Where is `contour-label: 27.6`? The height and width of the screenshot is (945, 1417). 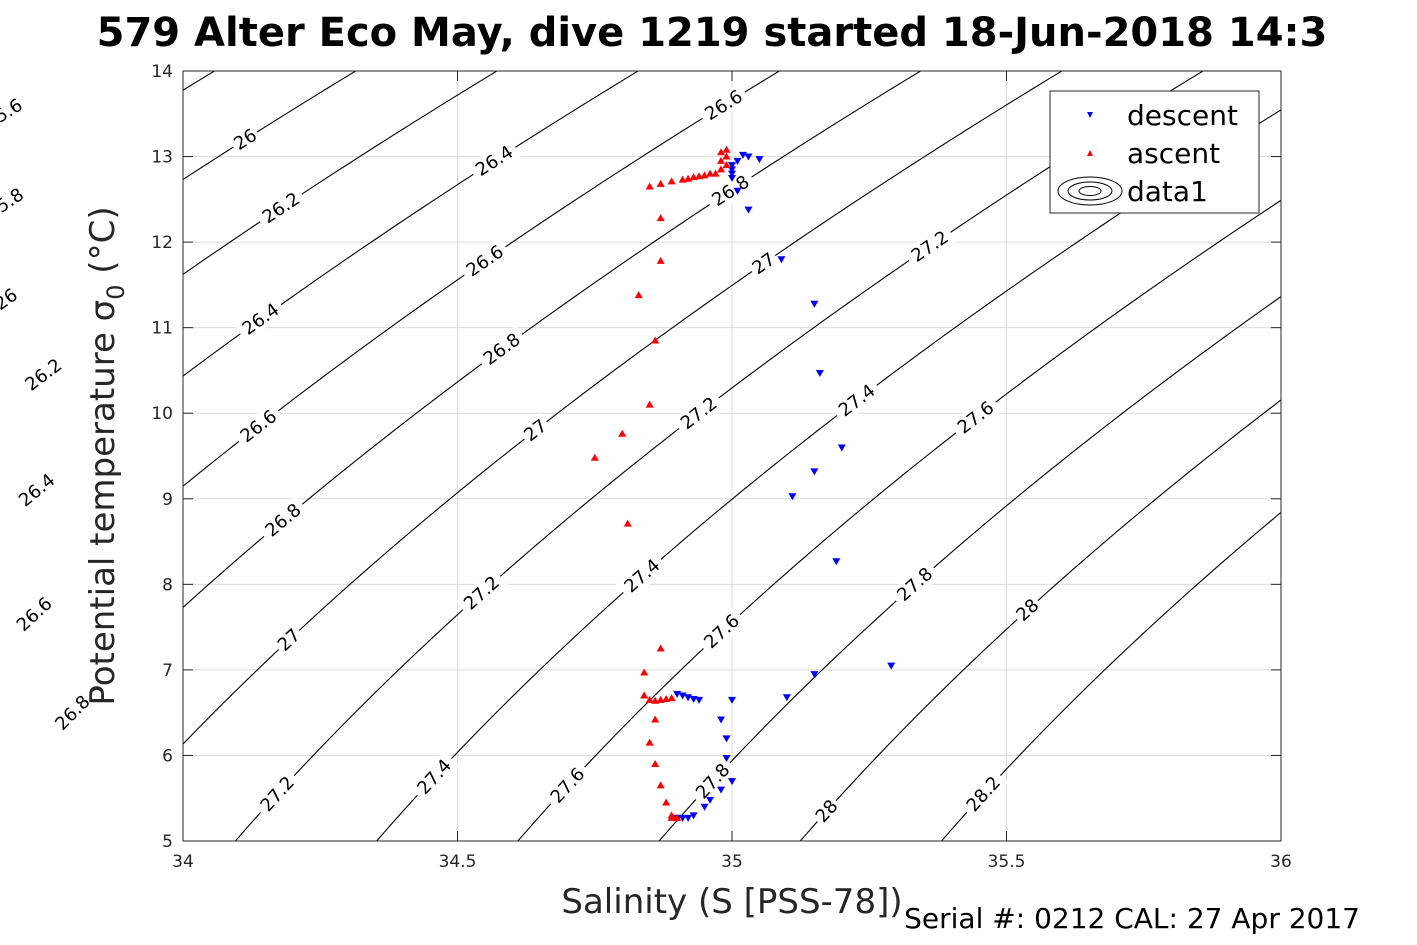
contour-label: 27.6 is located at coordinates (976, 417).